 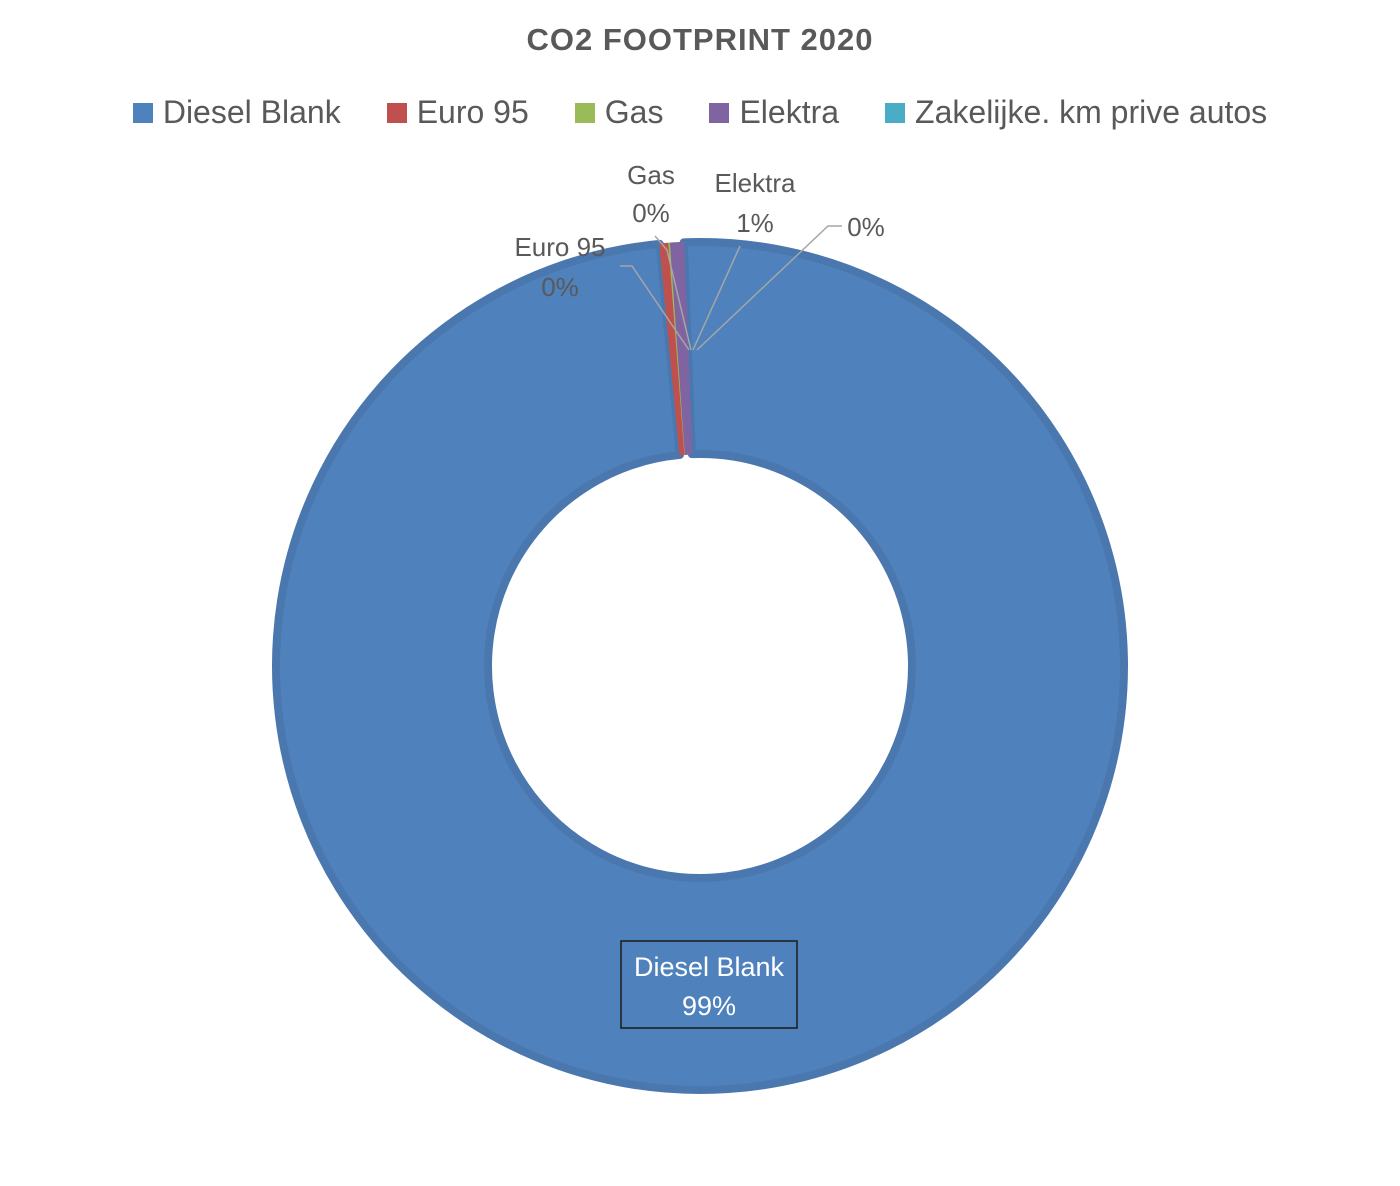 I want to click on leader-line-gas, so click(x=673, y=293).